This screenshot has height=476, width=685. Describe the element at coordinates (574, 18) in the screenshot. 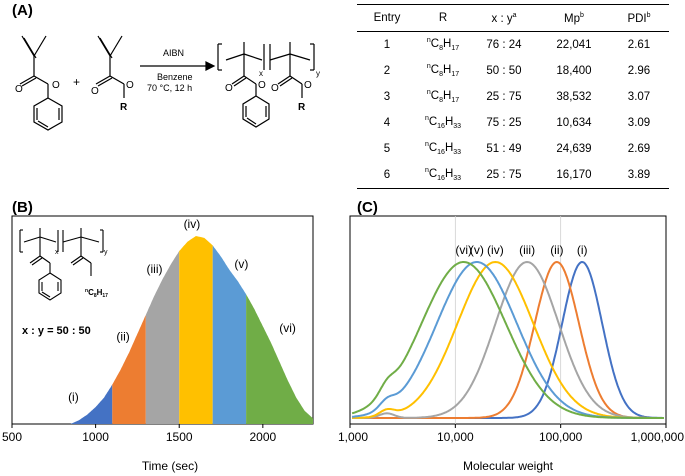

I see `header-mp: Mpb` at that location.